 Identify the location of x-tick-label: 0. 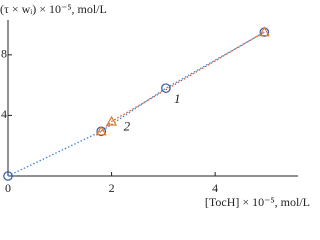
(8, 188).